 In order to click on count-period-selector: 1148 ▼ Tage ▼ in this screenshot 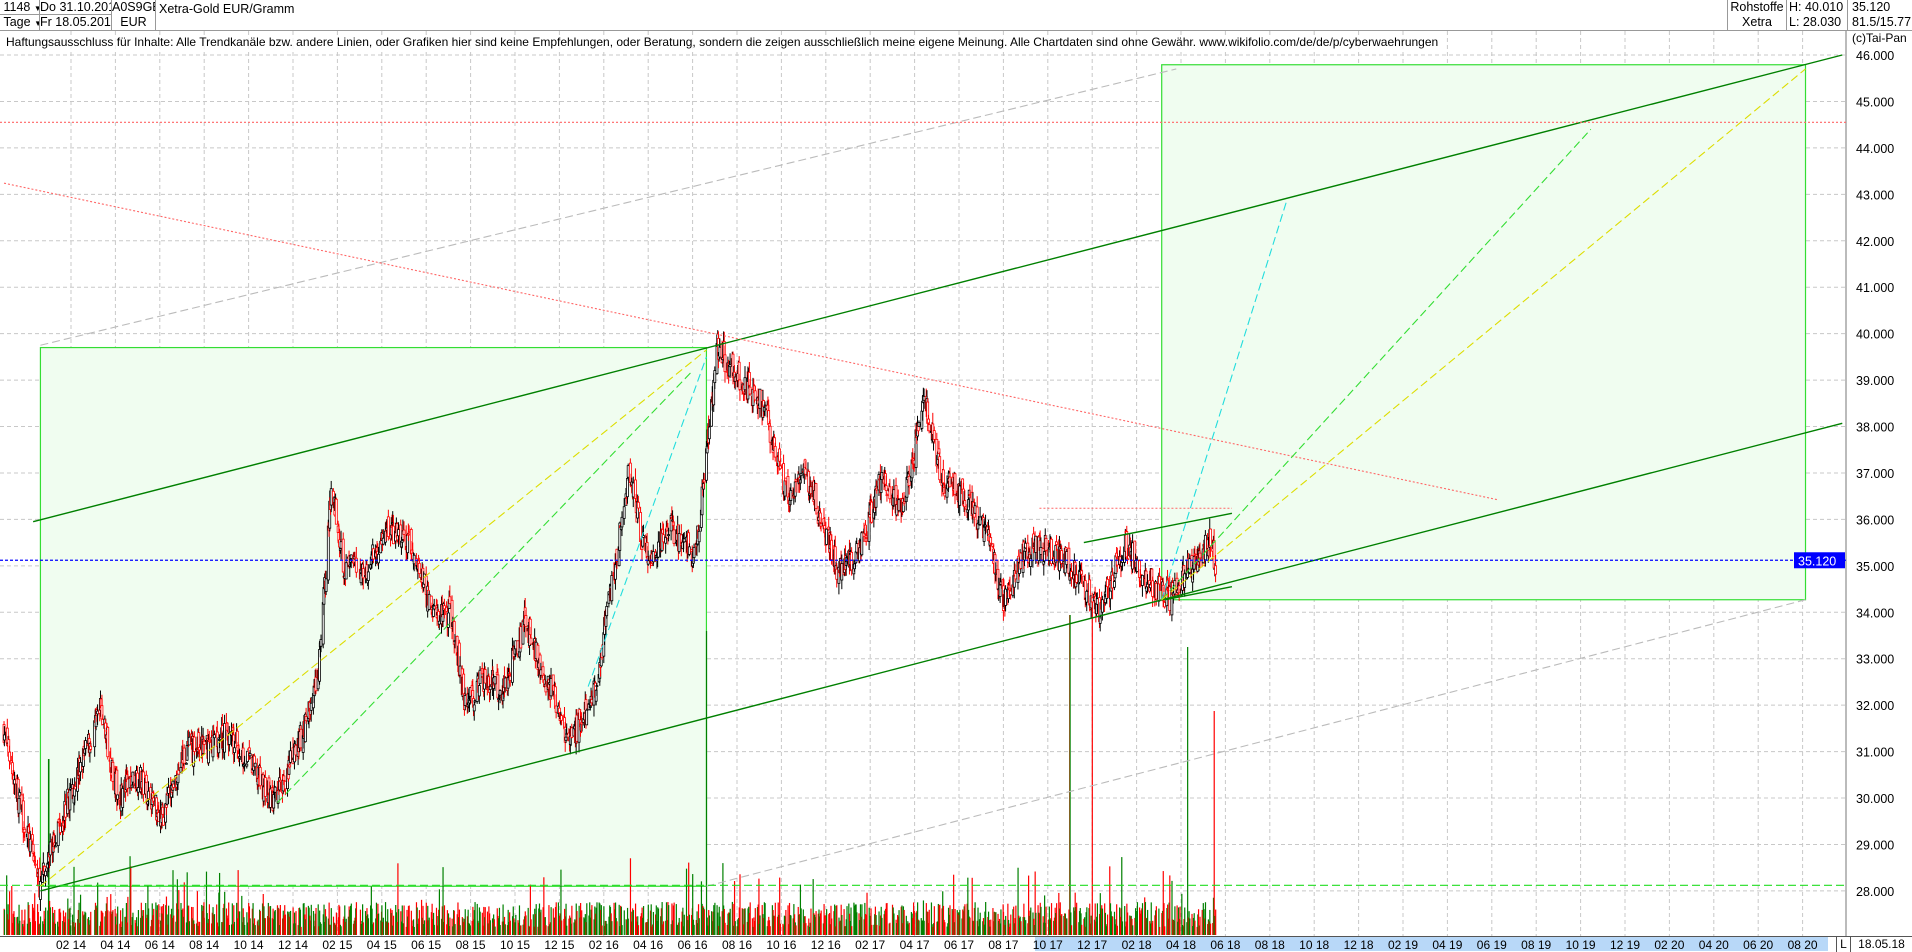, I will do `click(20, 15)`.